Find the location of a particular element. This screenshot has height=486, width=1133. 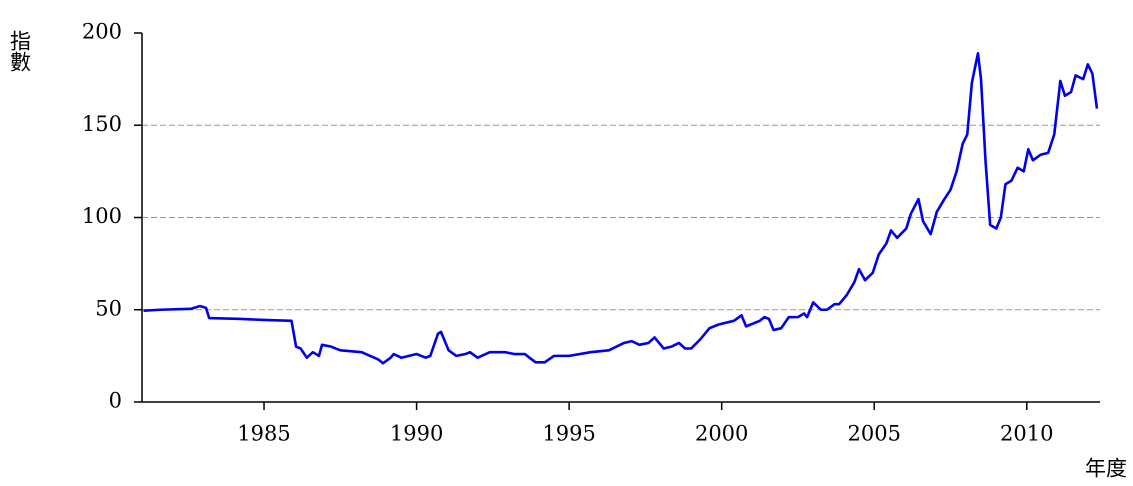

x-tick-label: 2005 is located at coordinates (874, 434).